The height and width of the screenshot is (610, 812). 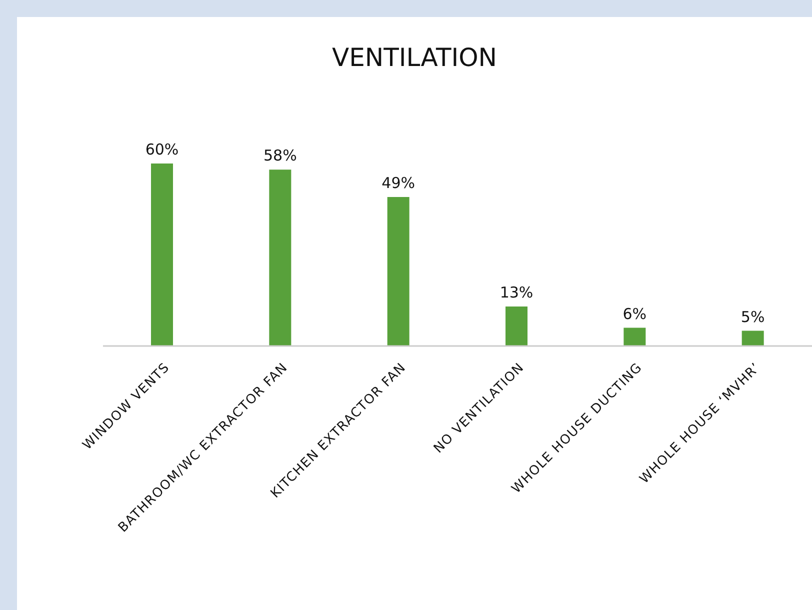 I want to click on data-label: 6%, so click(x=634, y=313).